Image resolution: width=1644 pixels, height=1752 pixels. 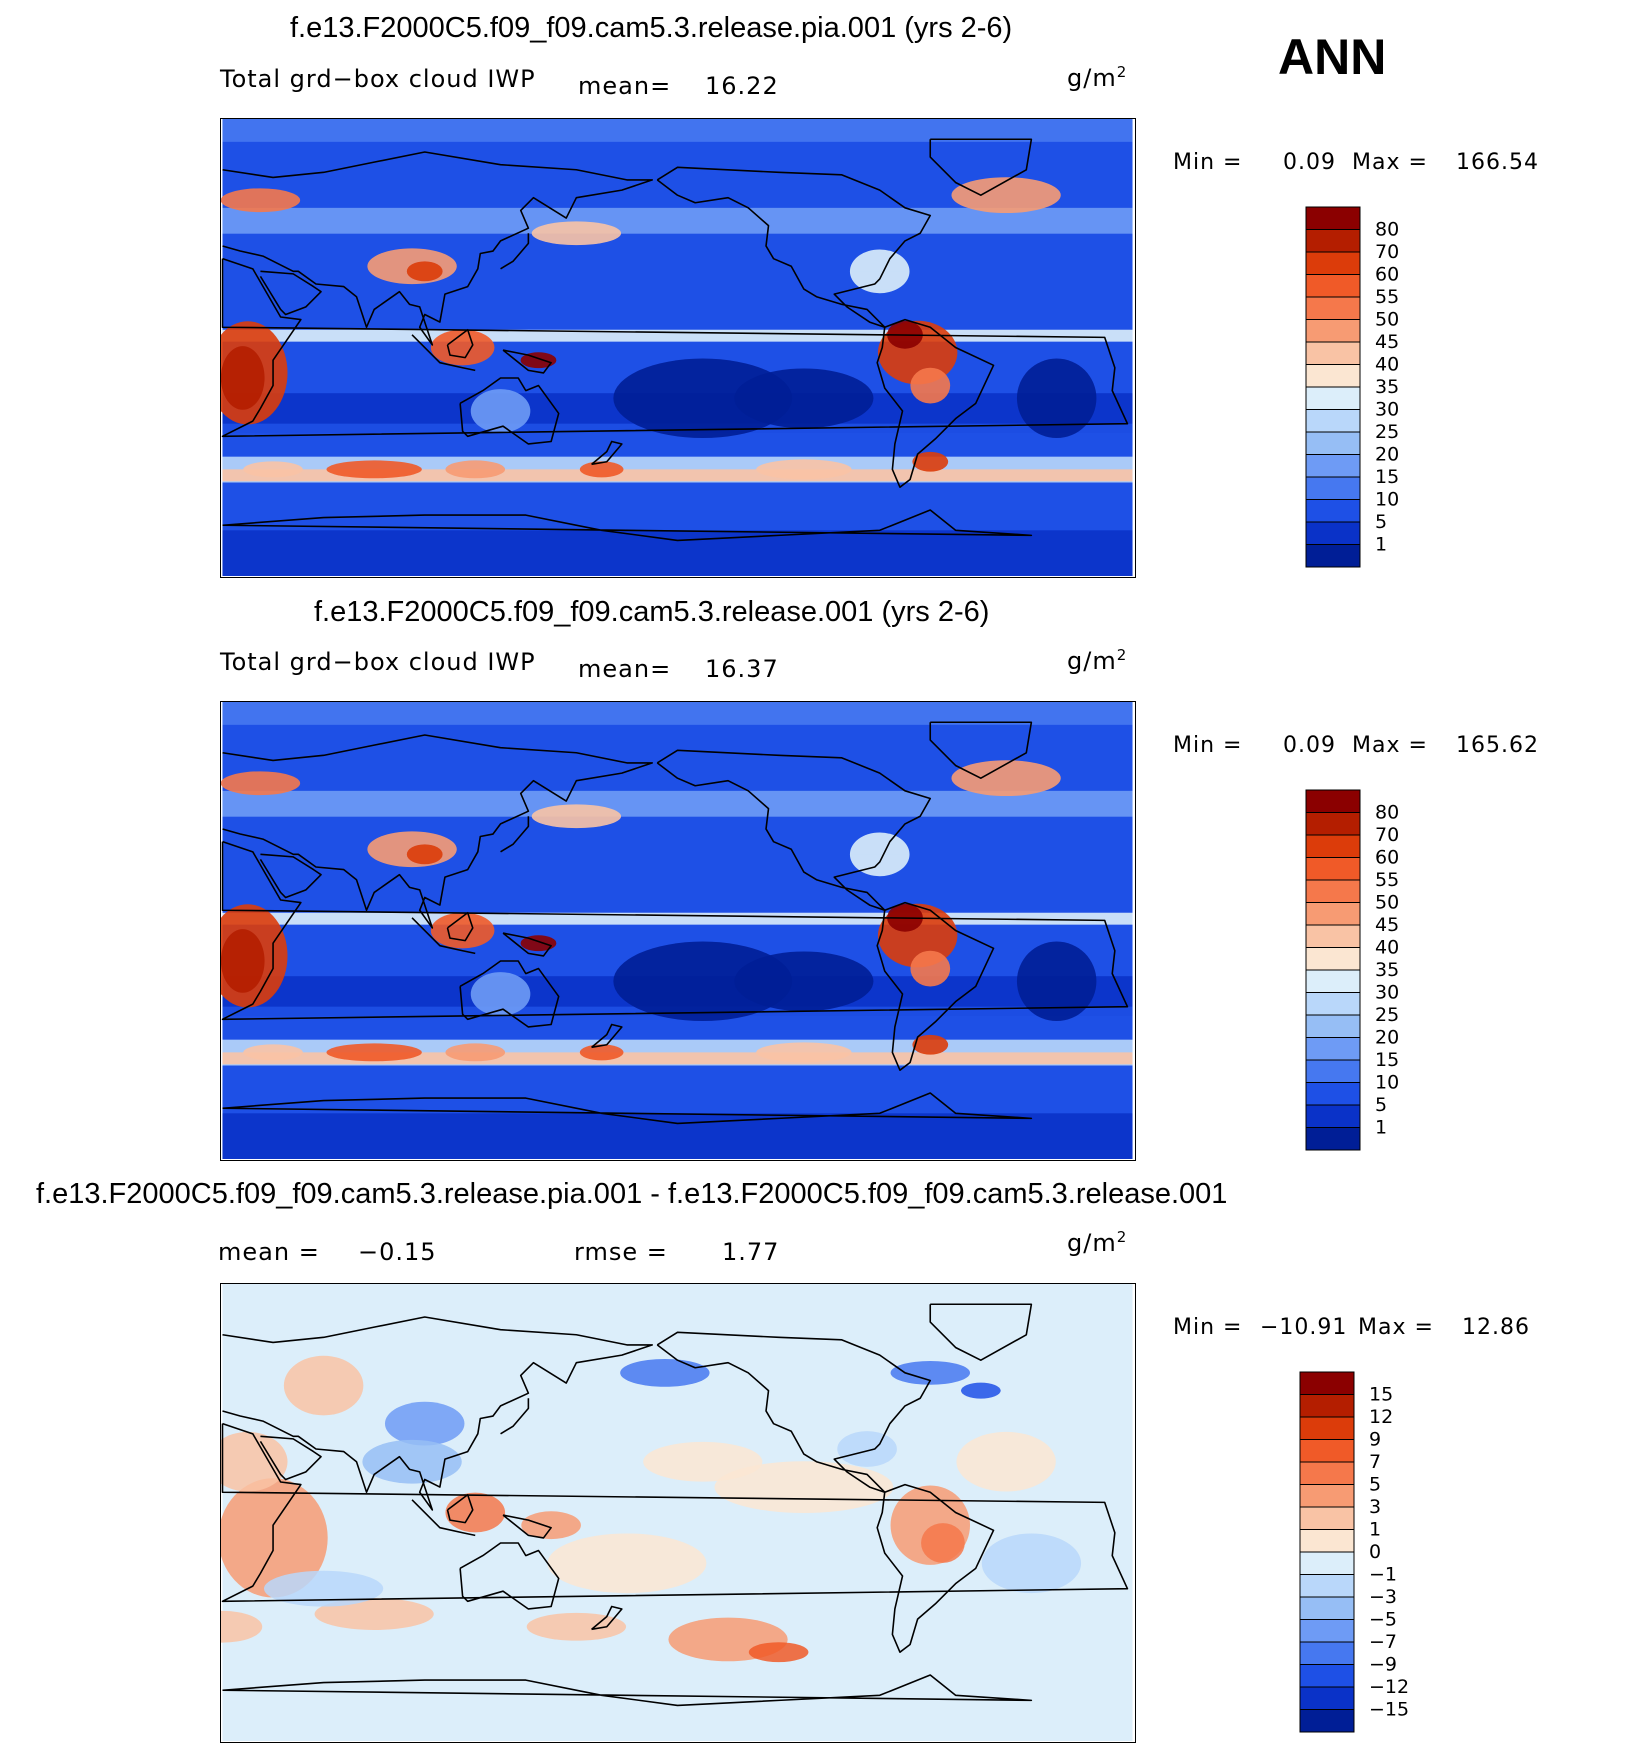 I want to click on panel-2-min-value: 0.09, so click(x=1309, y=745).